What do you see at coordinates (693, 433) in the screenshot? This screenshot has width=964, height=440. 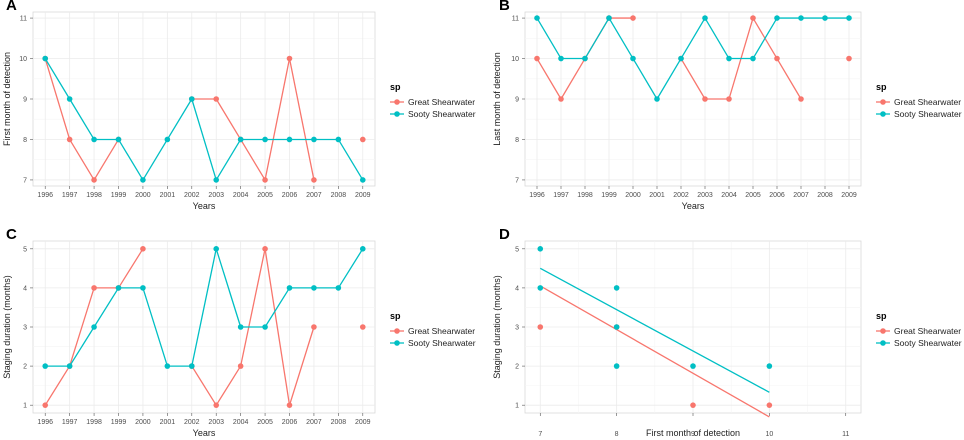 I see `x-axis-title: First month of detection` at bounding box center [693, 433].